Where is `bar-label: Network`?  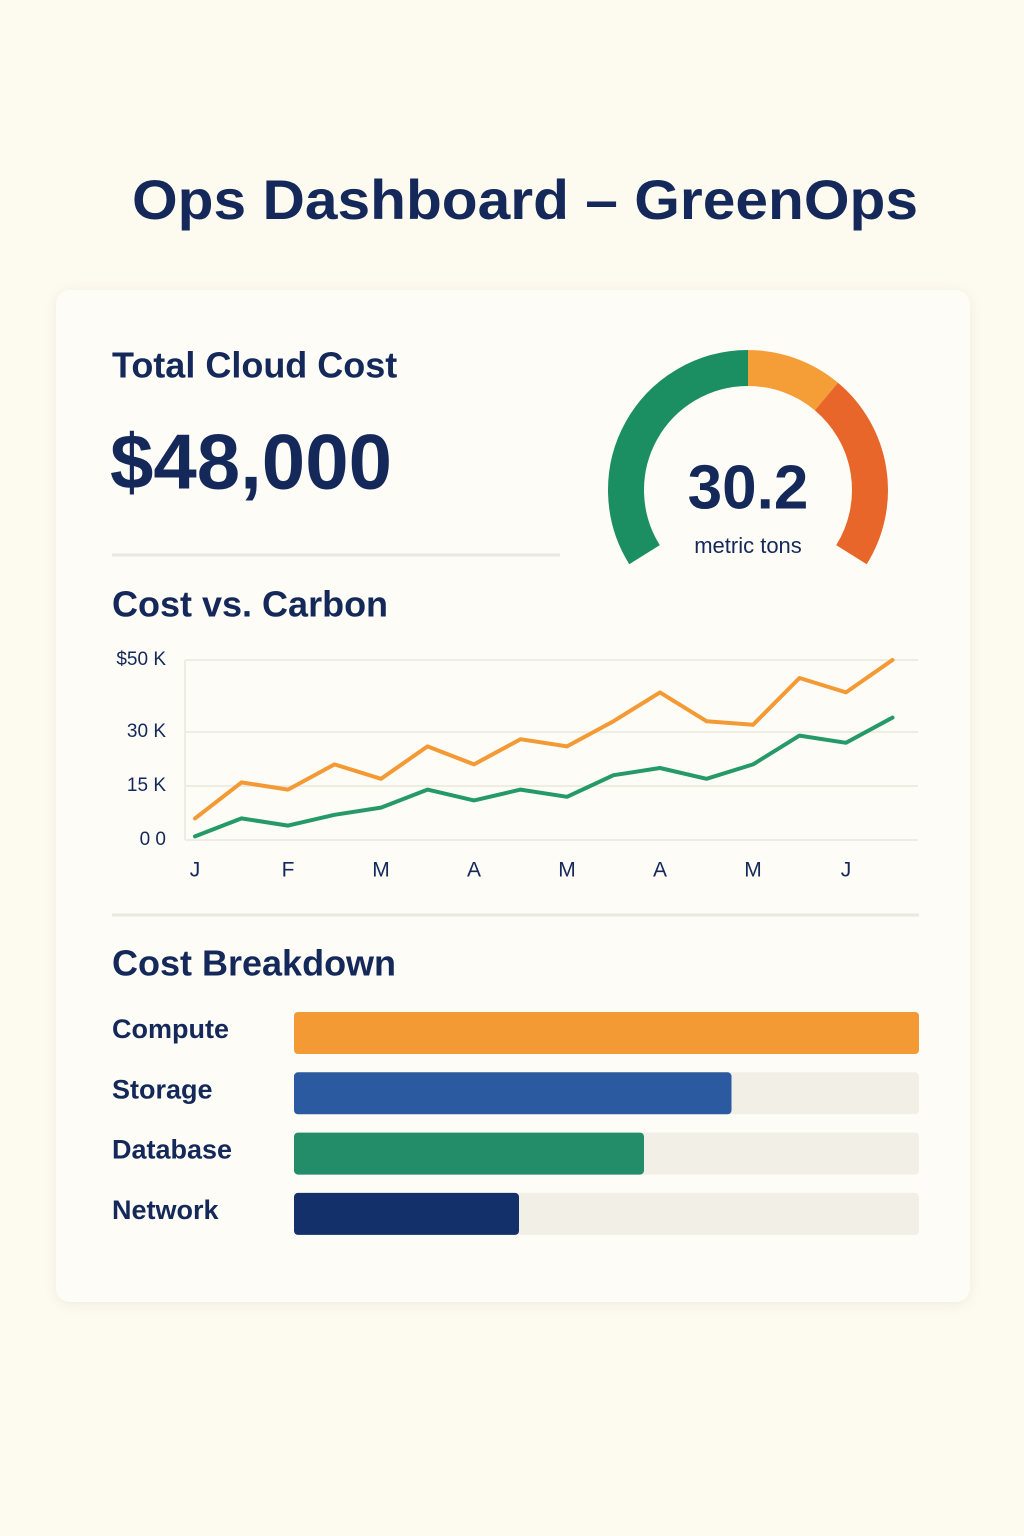
bar-label: Network is located at coordinates (166, 1210).